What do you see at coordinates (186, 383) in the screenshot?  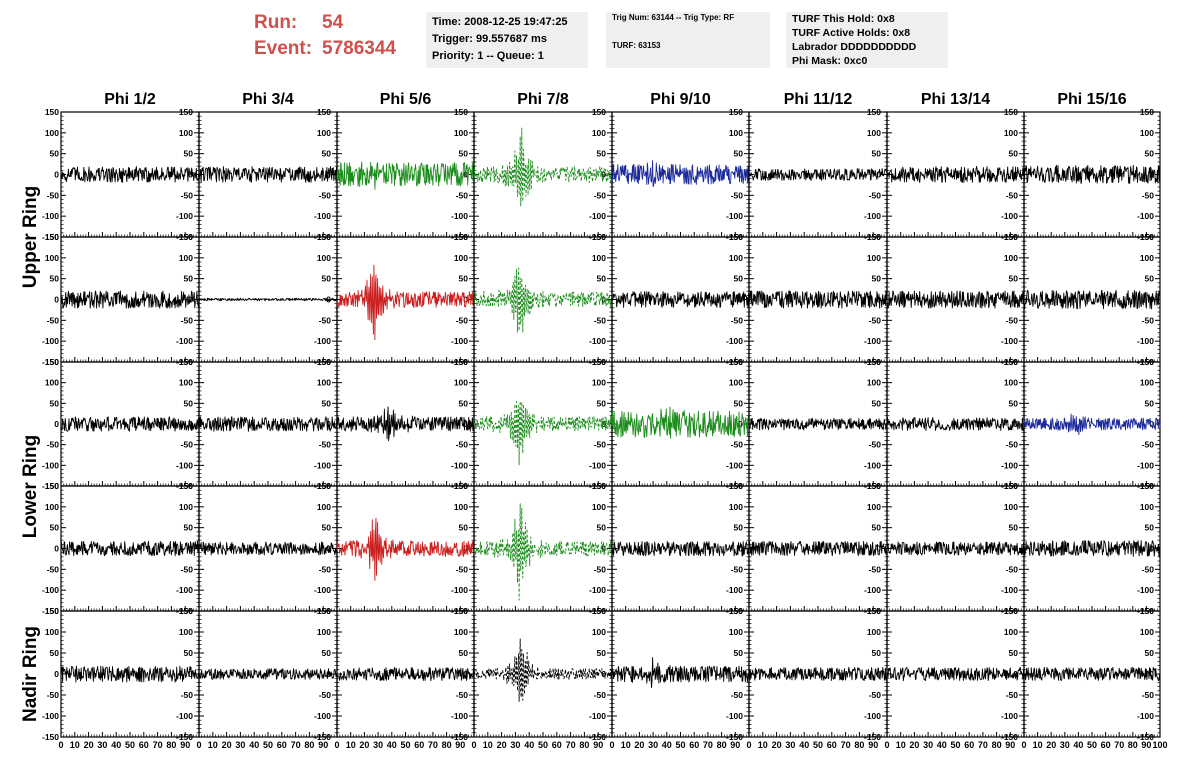 I see `panel-r3-c1-ylabel: 100` at bounding box center [186, 383].